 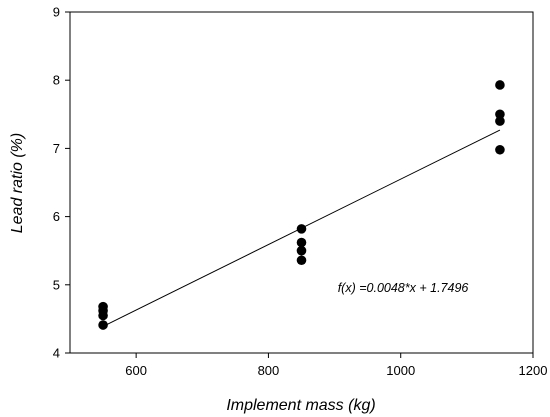 What do you see at coordinates (136, 370) in the screenshot?
I see `x-tick-label: 600` at bounding box center [136, 370].